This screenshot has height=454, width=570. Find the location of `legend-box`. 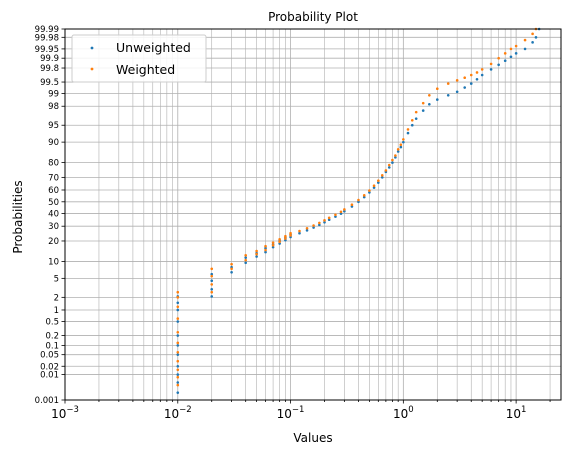

legend-box is located at coordinates (139, 58).